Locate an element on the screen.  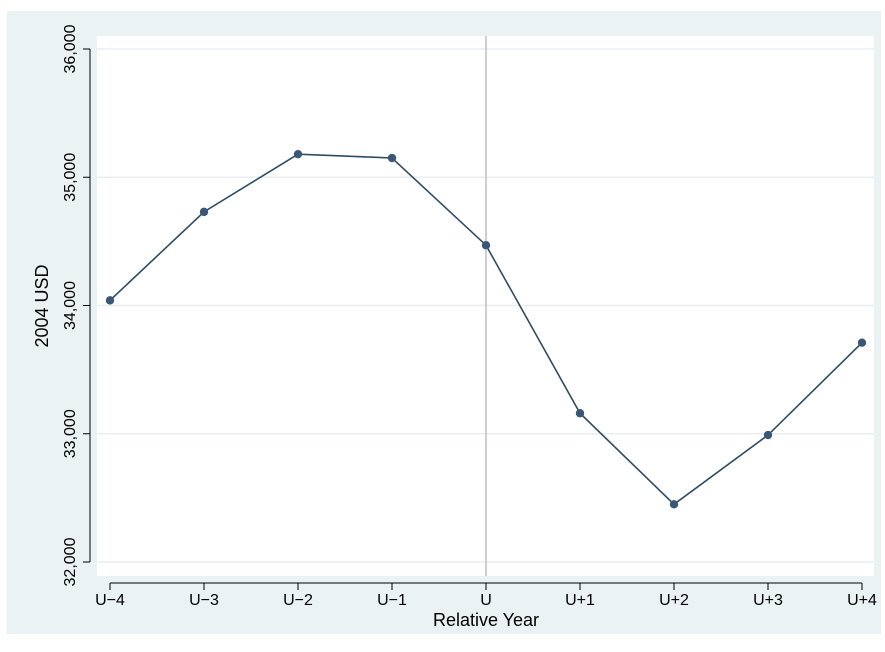
x-axis: U−4 U−3 U−2 U−1 U U+1 U+2 U+3 U+4 is located at coordinates (486, 595).